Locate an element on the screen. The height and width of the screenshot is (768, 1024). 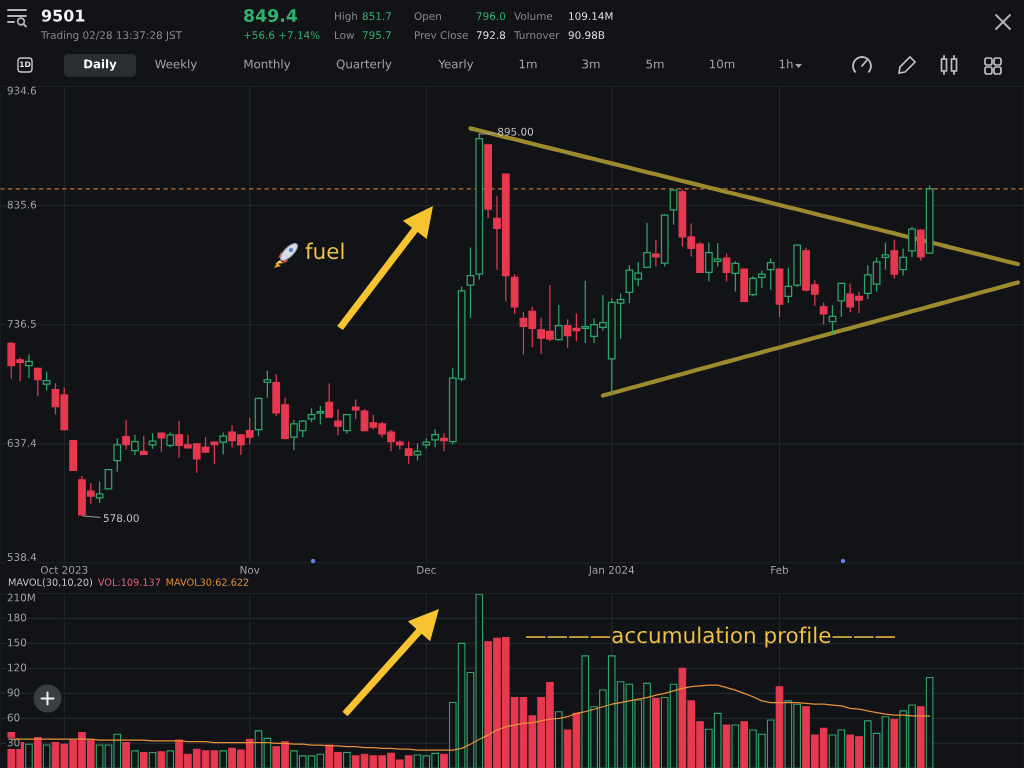
text: Daily is located at coordinates (100, 65).